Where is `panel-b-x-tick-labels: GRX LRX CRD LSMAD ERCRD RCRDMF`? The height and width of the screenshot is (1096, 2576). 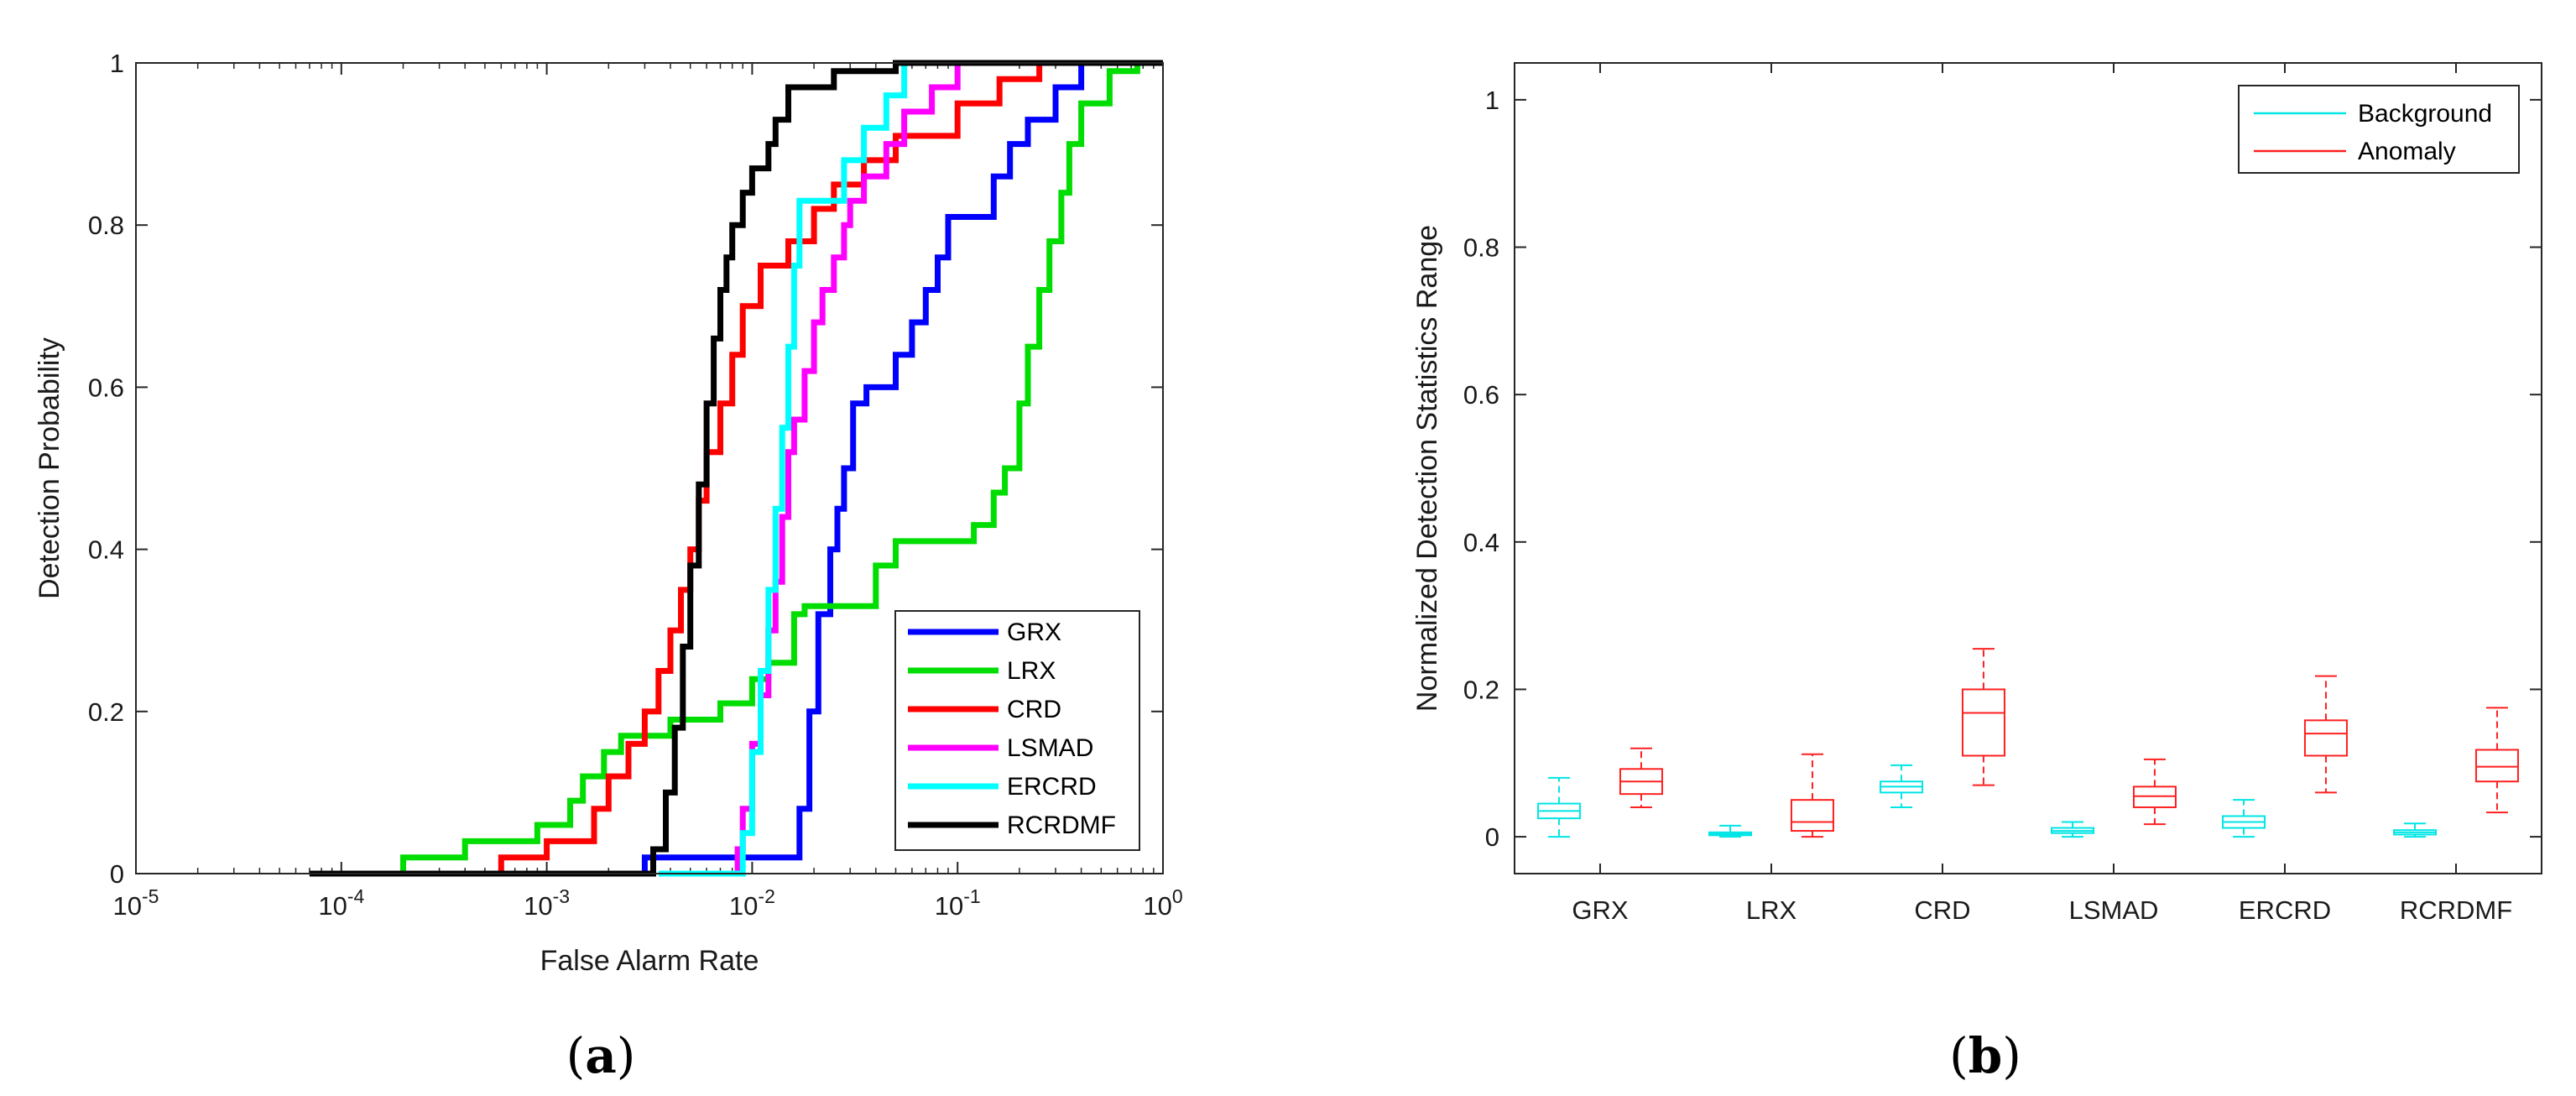
panel-b-x-tick-labels: GRX LRX CRD LSMAD ERCRD RCRDMF is located at coordinates (2042, 910).